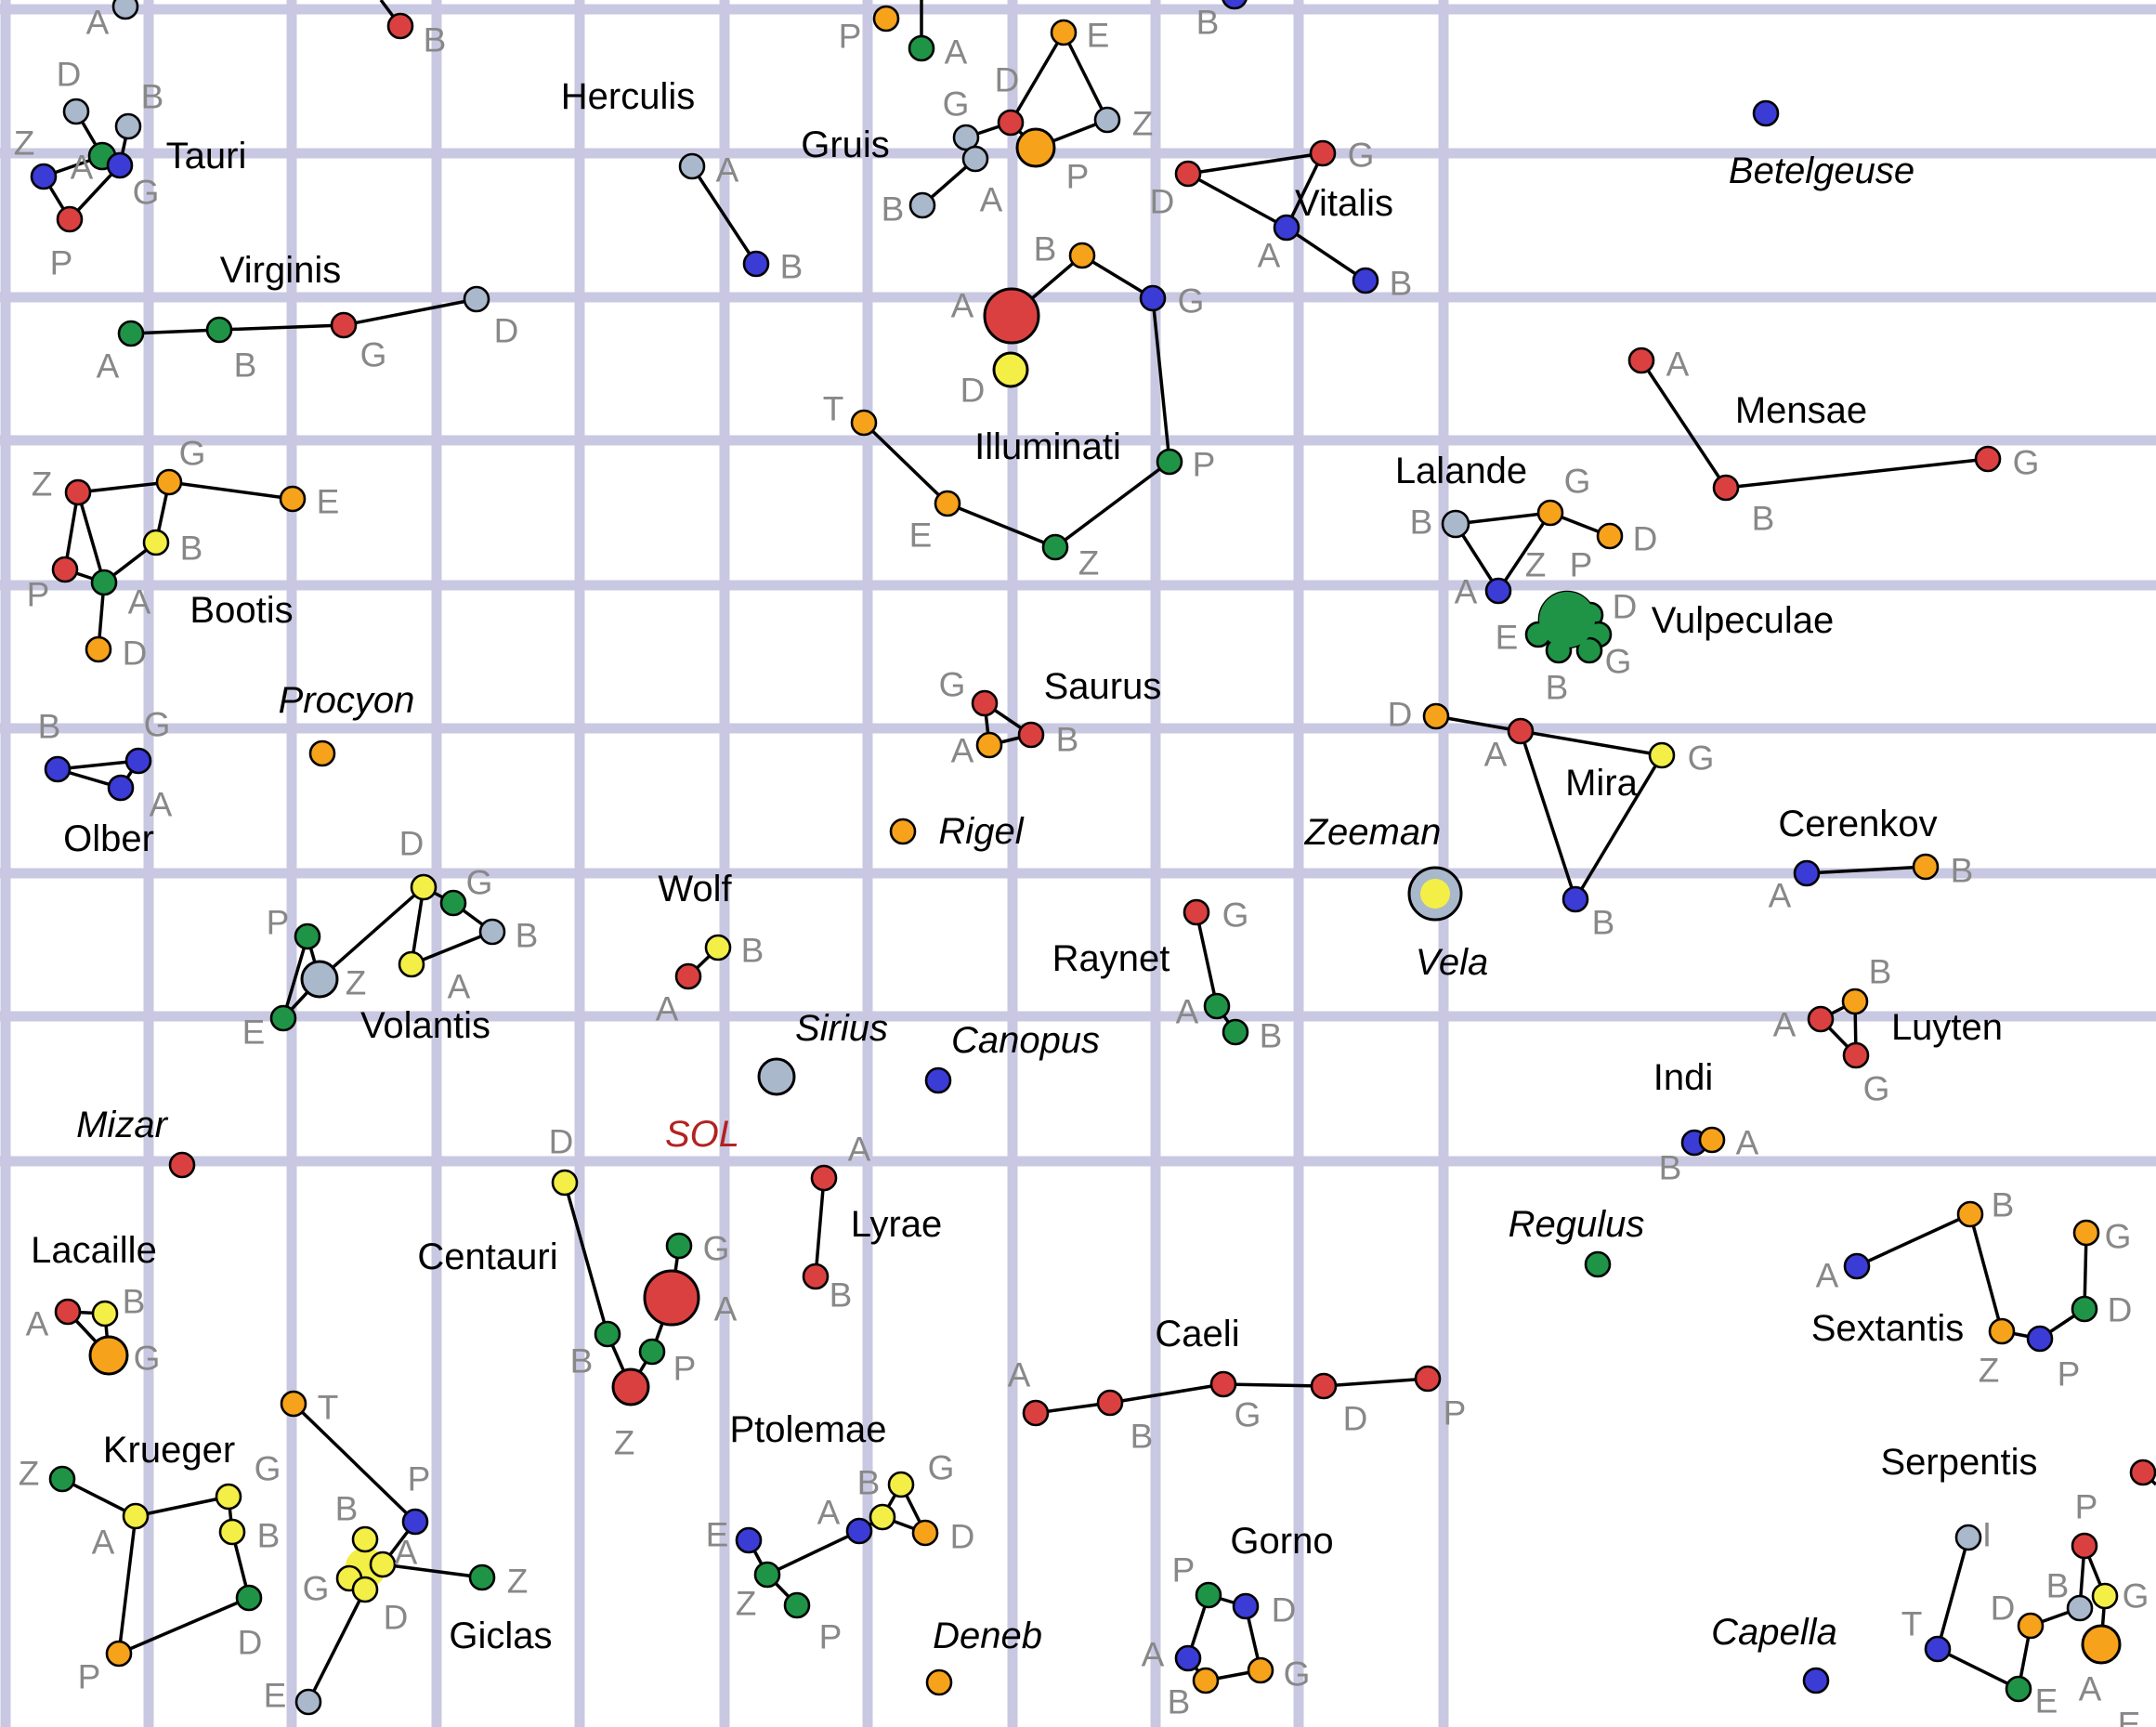  I want to click on lalande-star-d, so click(1610, 536).